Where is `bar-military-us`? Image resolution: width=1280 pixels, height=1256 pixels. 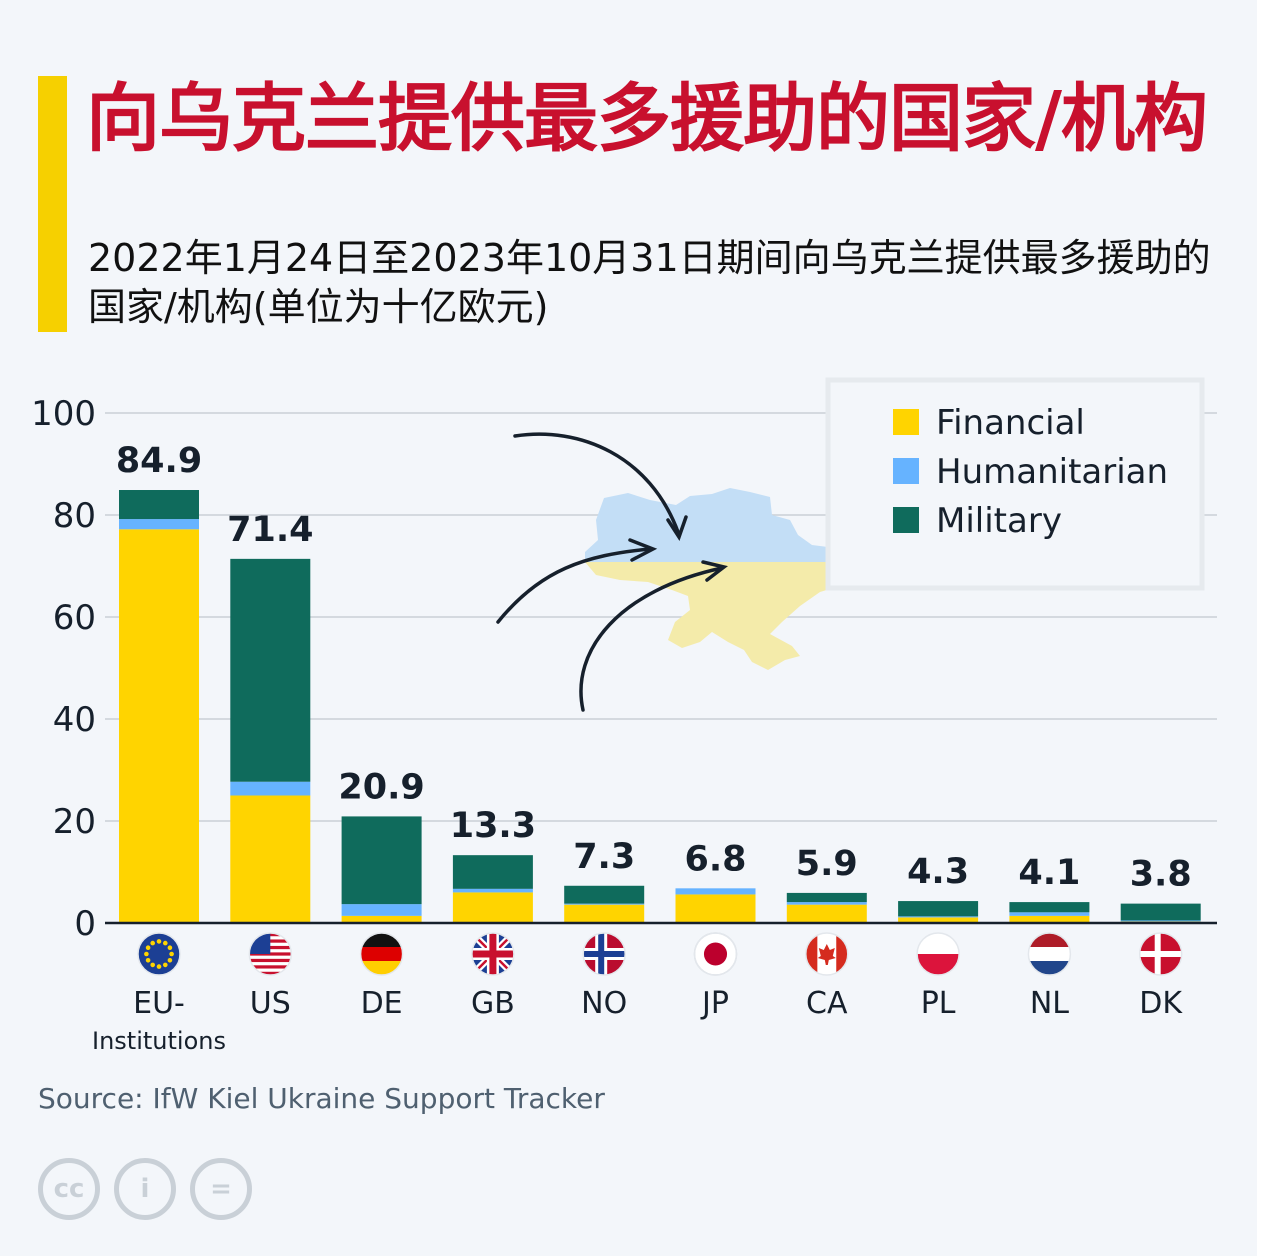 bar-military-us is located at coordinates (270, 670).